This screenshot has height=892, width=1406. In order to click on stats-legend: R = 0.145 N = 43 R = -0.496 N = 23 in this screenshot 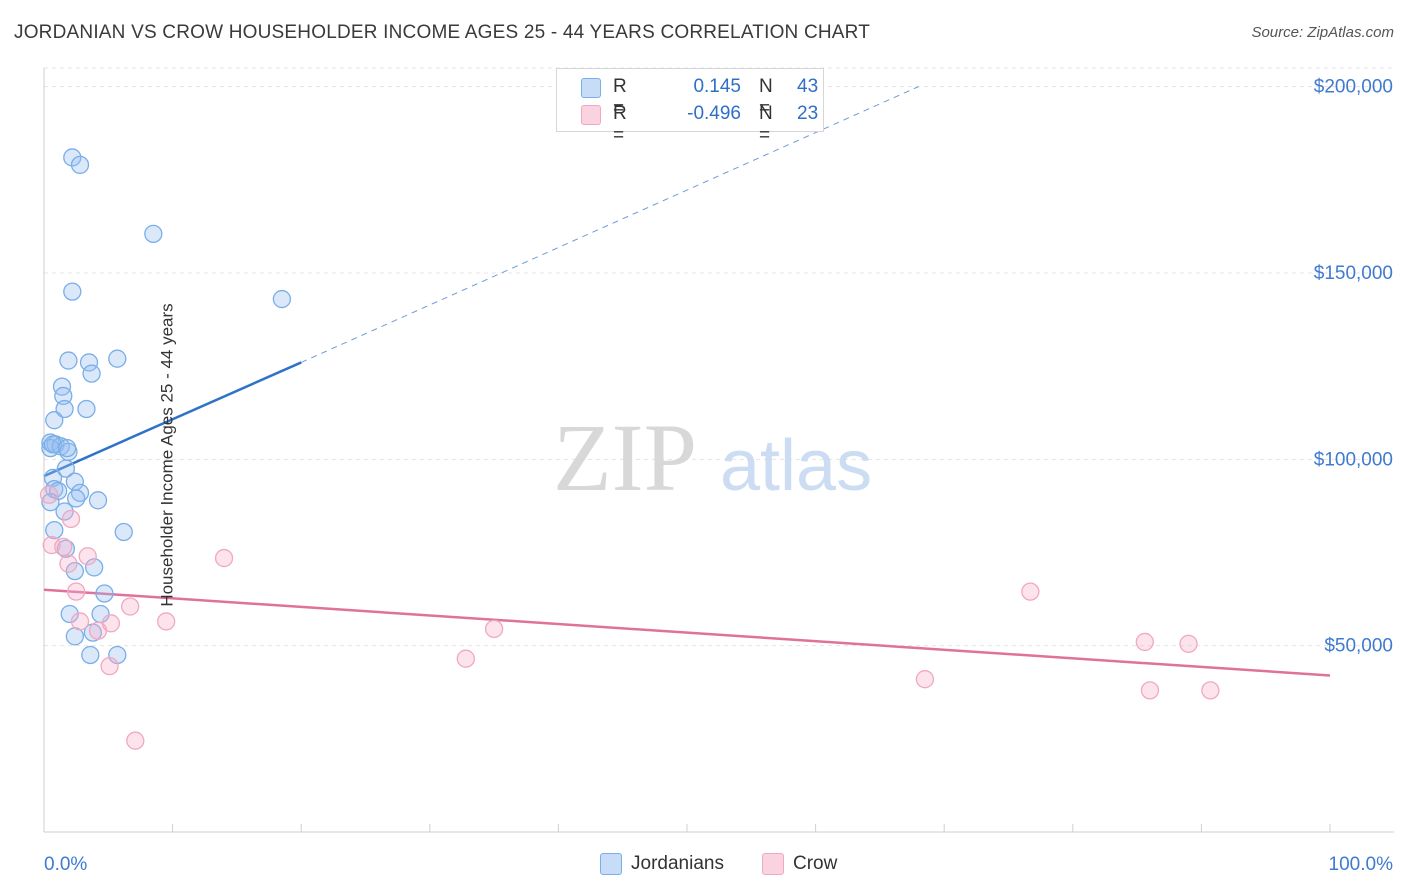, I will do `click(690, 107)`.